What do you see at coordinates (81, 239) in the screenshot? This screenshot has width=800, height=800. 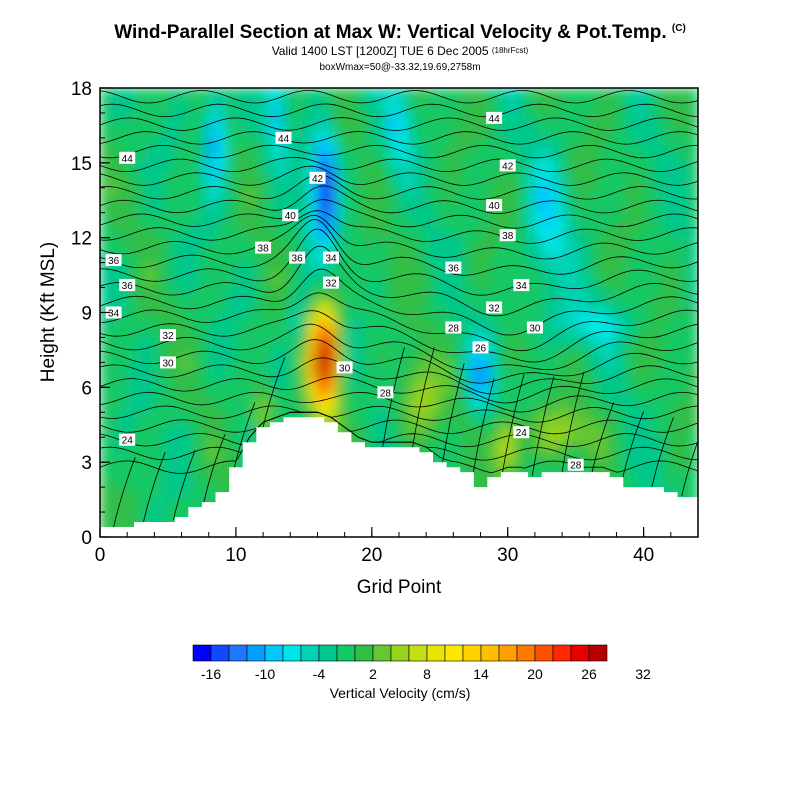 I see `y-tick-label: 12` at bounding box center [81, 239].